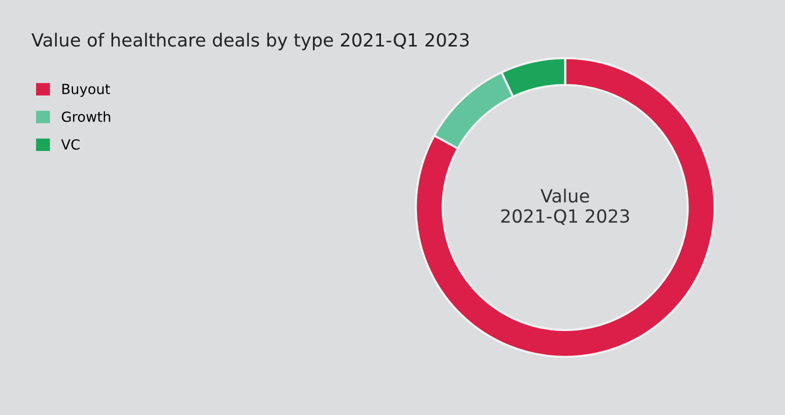  Describe the element at coordinates (70, 144) in the screenshot. I see `legend-label: VC` at that location.